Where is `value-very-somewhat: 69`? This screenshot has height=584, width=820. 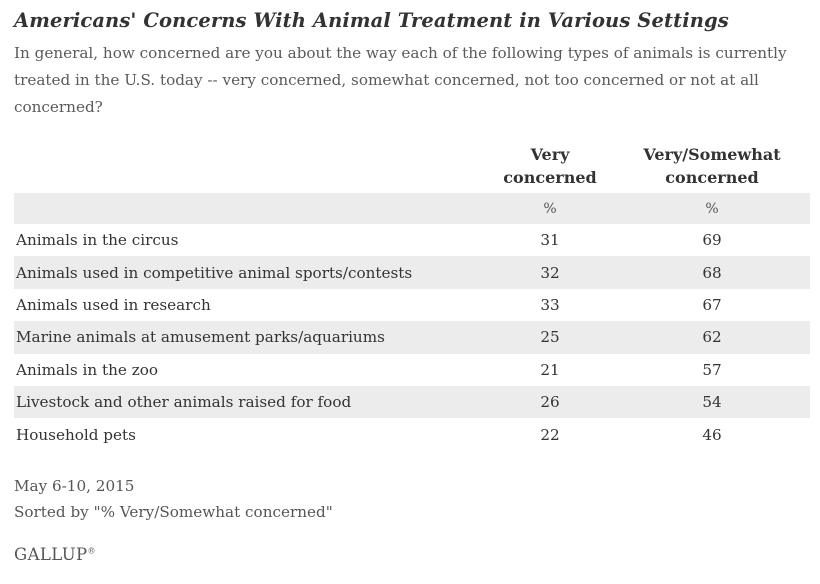
value-very-somewhat: 69 is located at coordinates (712, 240).